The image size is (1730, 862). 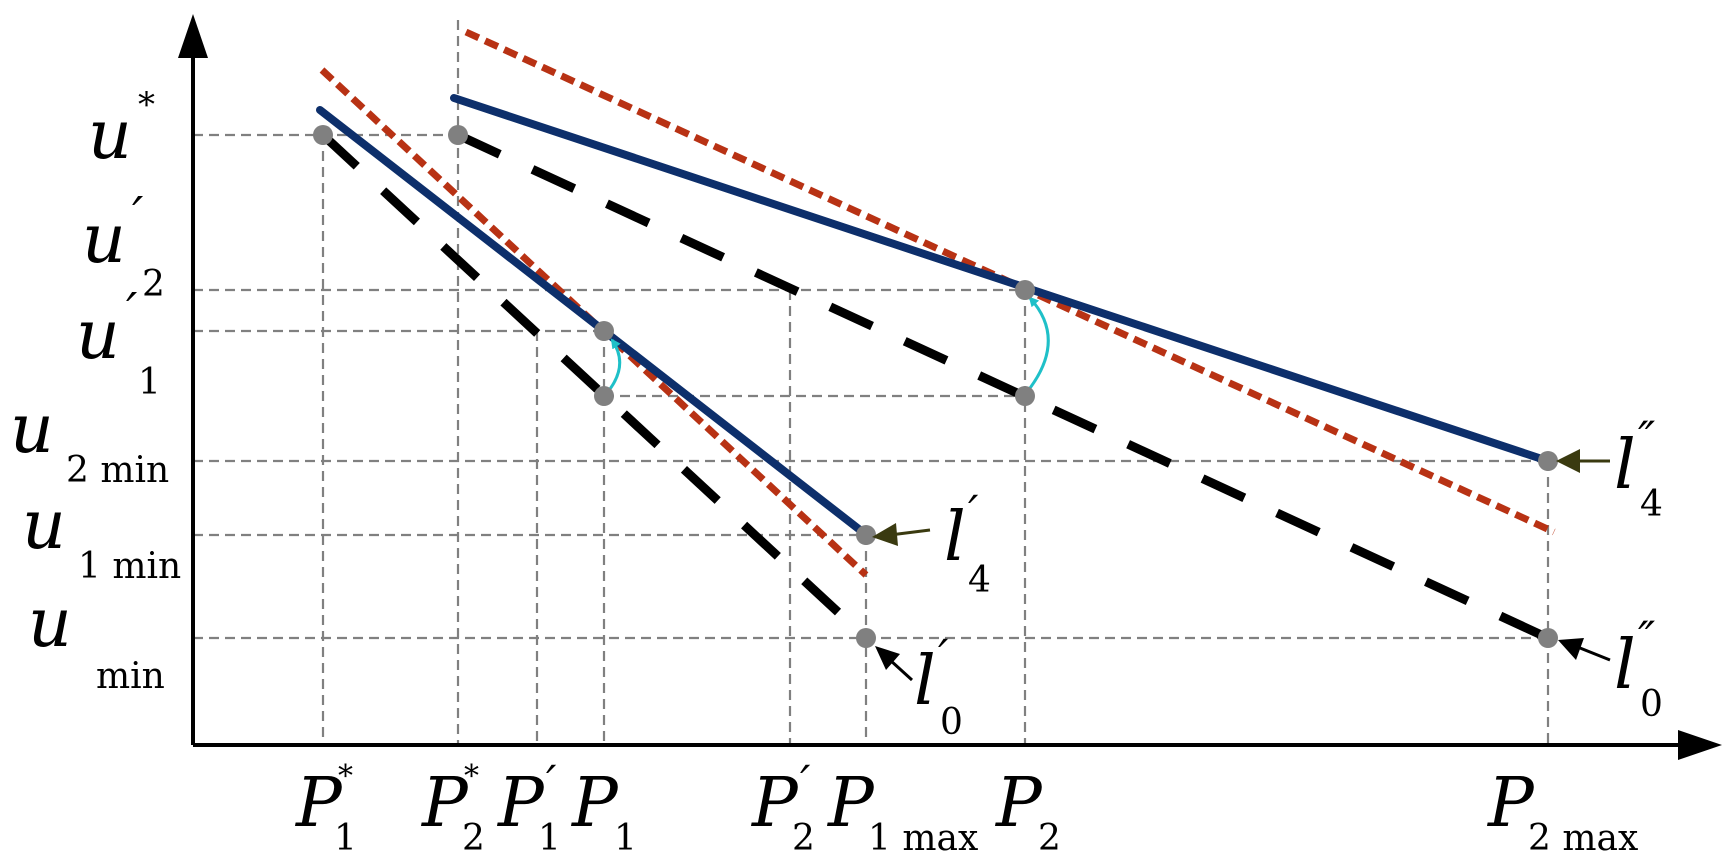 I want to click on label-l4-prime-main: l, so click(x=955, y=537).